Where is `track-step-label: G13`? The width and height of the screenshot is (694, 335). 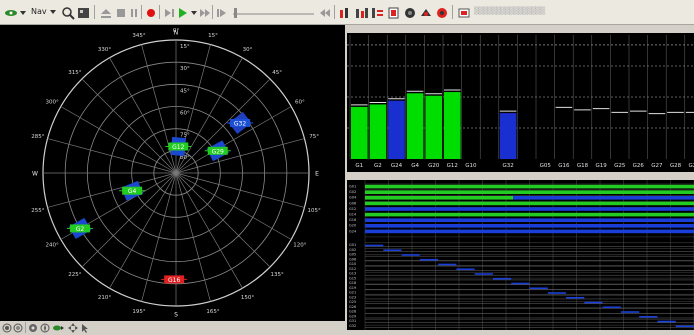
track-step-label: G13 is located at coordinates (352, 274).